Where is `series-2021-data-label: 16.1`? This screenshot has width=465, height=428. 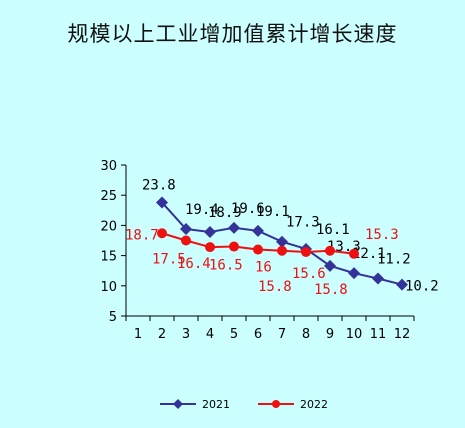
series-2021-data-label: 16.1 is located at coordinates (333, 230).